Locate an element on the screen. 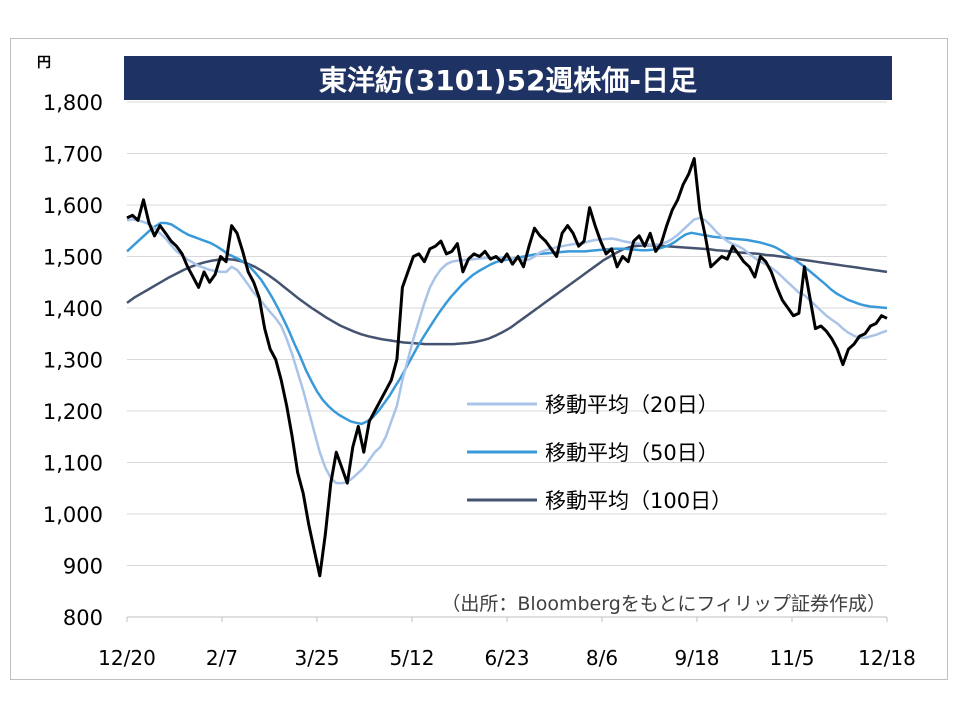  title-banner is located at coordinates (508, 78).